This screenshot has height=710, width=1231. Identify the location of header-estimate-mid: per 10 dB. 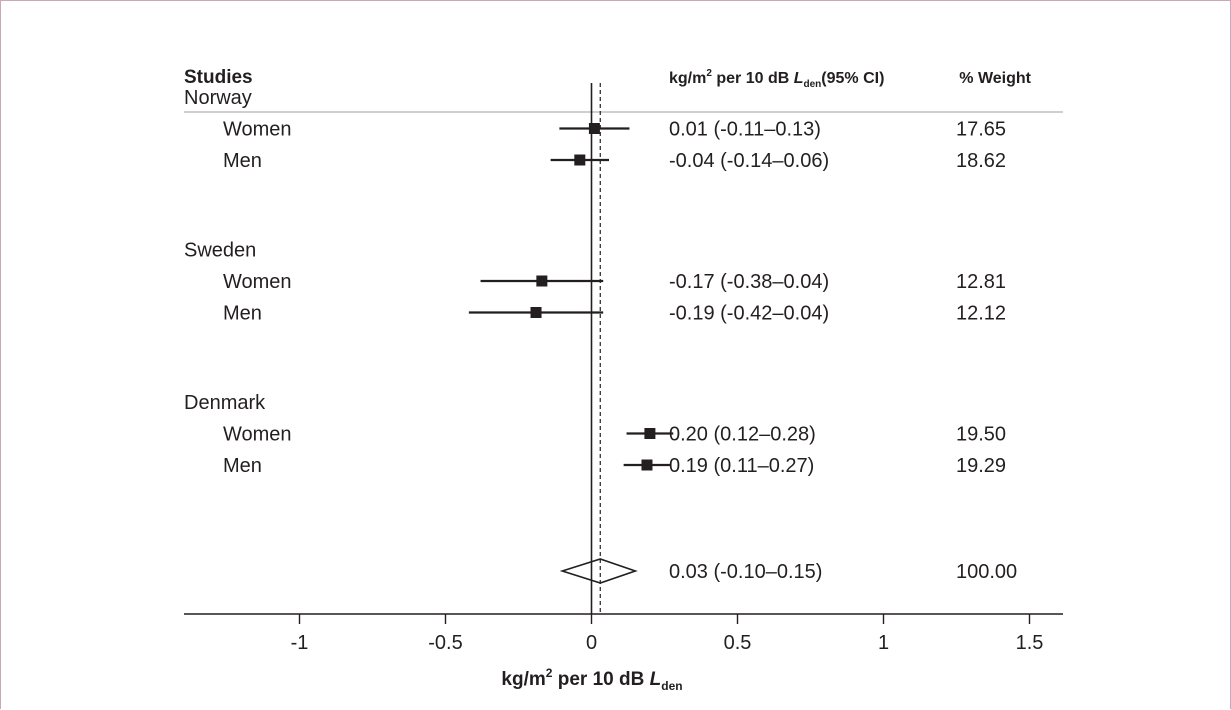
(753, 78).